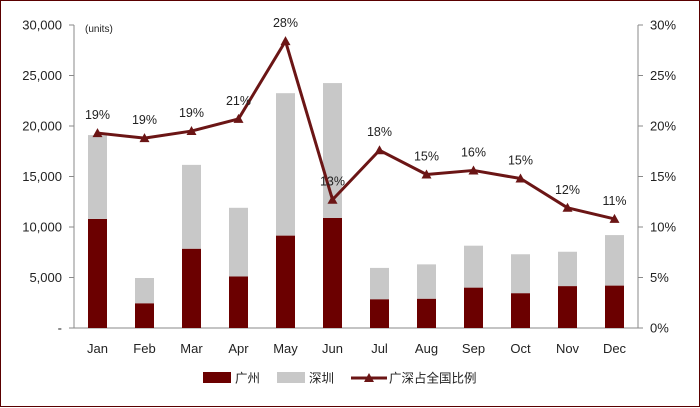  What do you see at coordinates (238, 348) in the screenshot?
I see `x-tick-label: Apr` at bounding box center [238, 348].